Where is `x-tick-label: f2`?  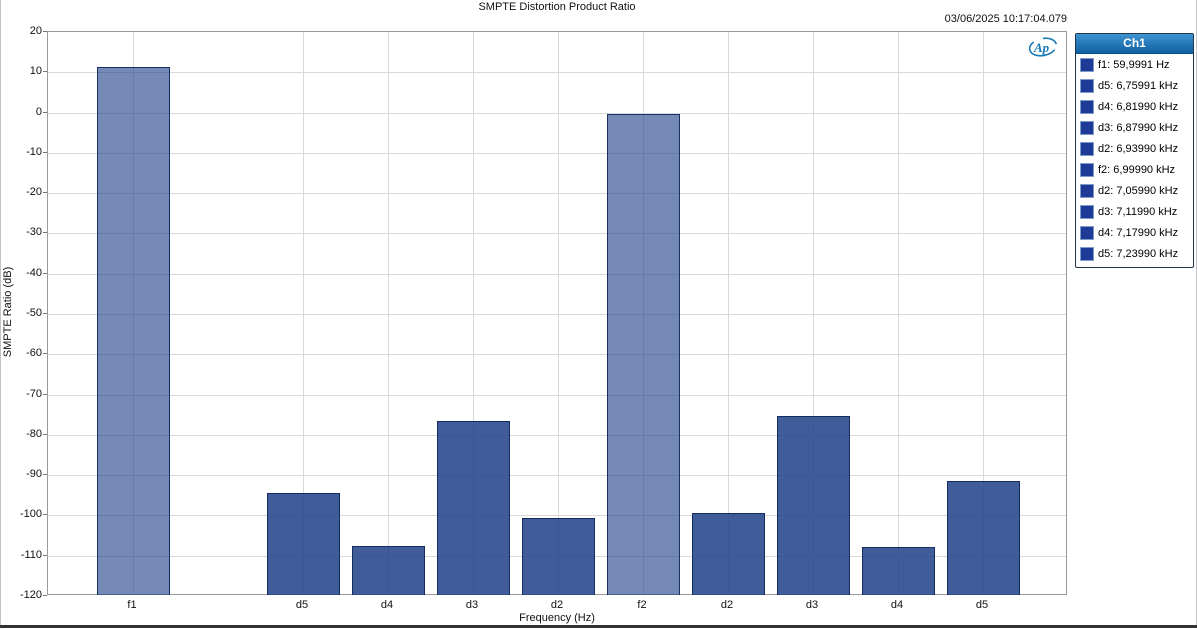
x-tick-label: f2 is located at coordinates (642, 605).